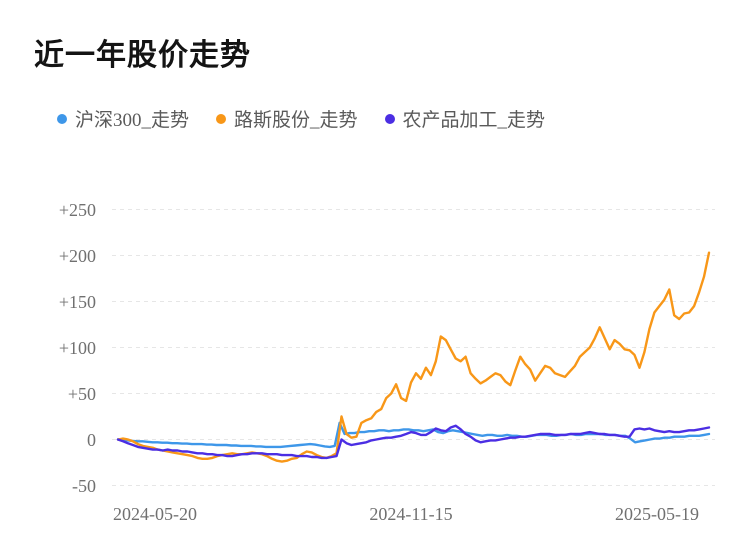  What do you see at coordinates (657, 514) in the screenshot?
I see `x-axis-tick: 2025-05-19` at bounding box center [657, 514].